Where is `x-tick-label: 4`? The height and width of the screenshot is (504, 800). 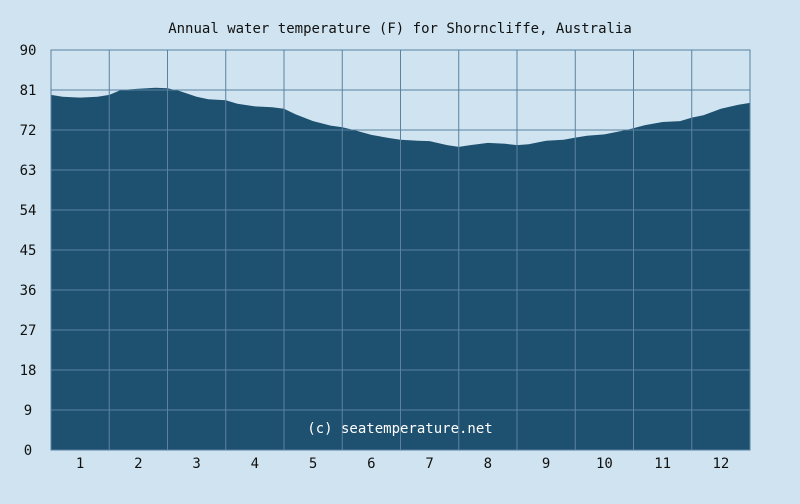 x-tick-label: 4 is located at coordinates (255, 464).